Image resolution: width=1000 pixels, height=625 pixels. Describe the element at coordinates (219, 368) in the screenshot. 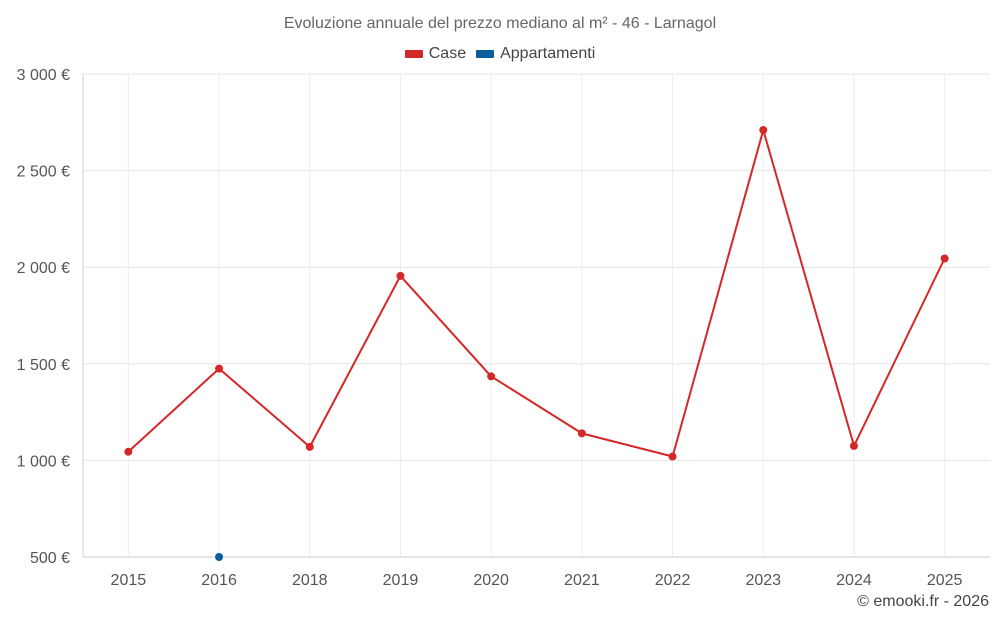

I see `data-point-case-2016` at that location.